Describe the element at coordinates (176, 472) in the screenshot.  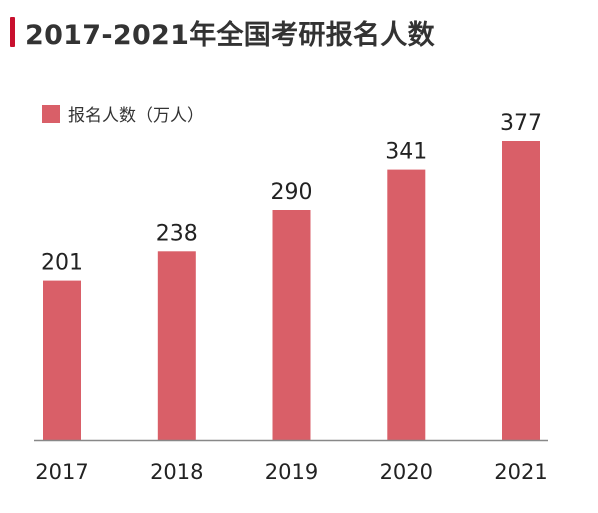
I see `x-tick-label-2018: 2018` at that location.